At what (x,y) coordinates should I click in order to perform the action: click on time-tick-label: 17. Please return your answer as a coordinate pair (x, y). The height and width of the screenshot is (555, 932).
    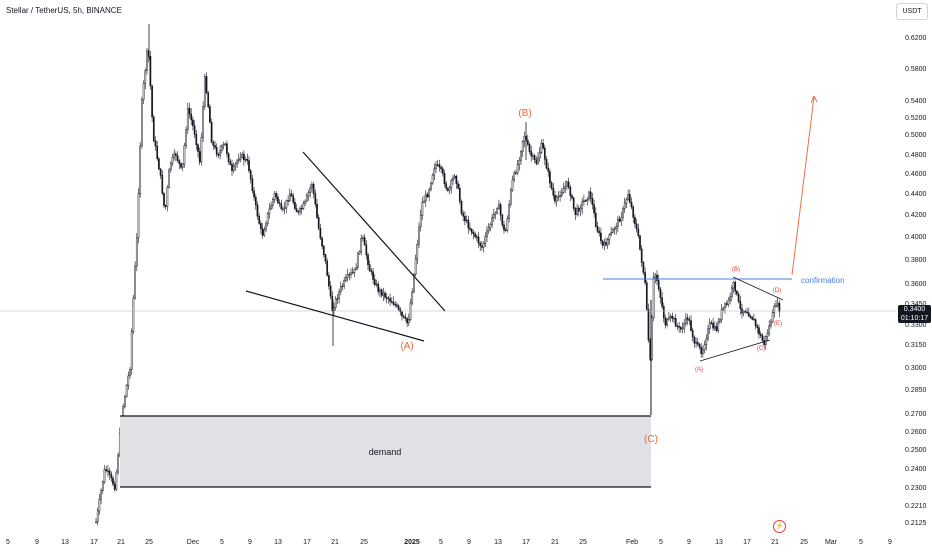
    Looking at the image, I should click on (526, 542).